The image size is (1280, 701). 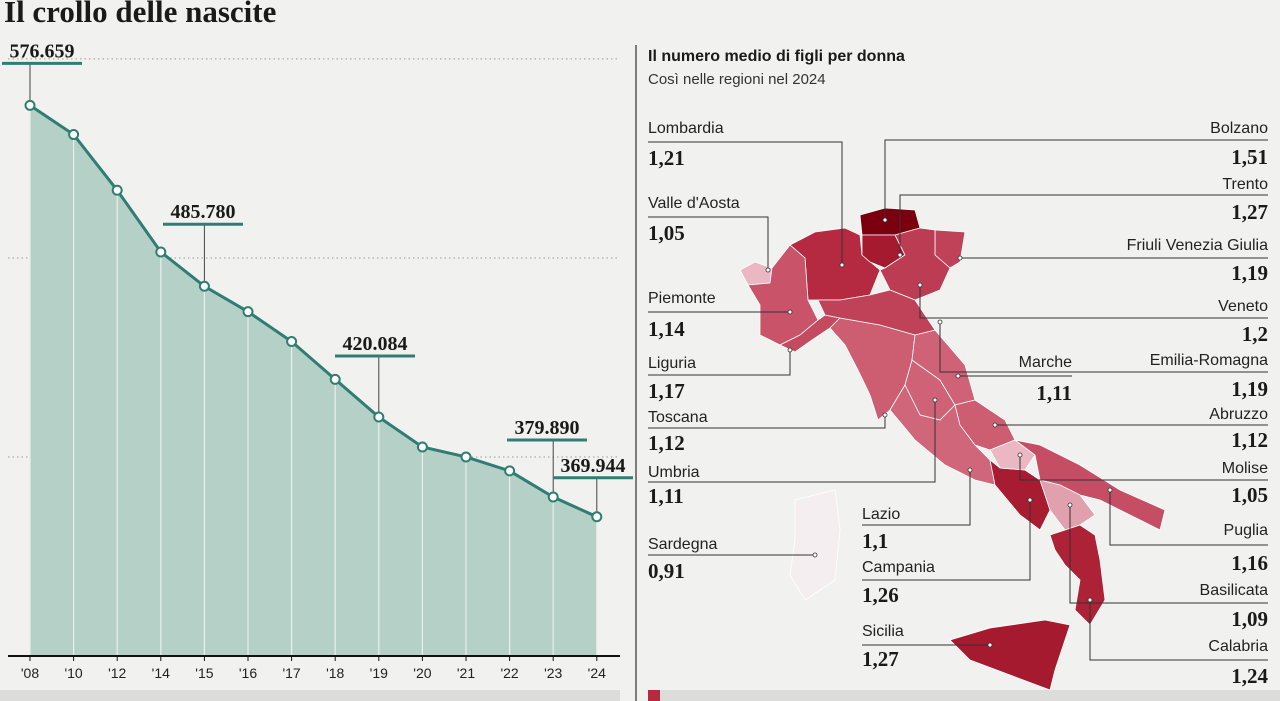 I want to click on region-value: 1,14, so click(x=666, y=329).